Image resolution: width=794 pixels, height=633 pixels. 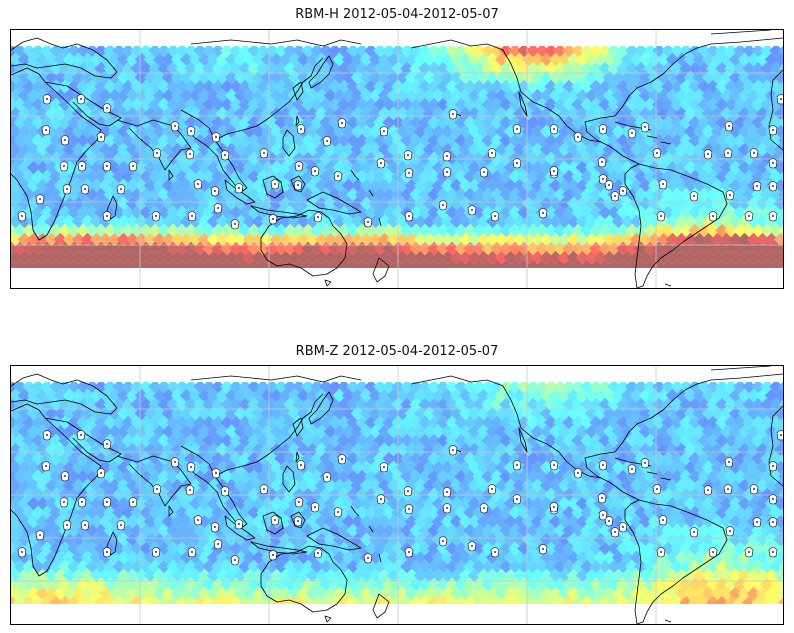 What do you see at coordinates (397, 351) in the screenshot?
I see `panel-rbm-z-title: RBM-Z 2012-05-04-2012-05-07` at bounding box center [397, 351].